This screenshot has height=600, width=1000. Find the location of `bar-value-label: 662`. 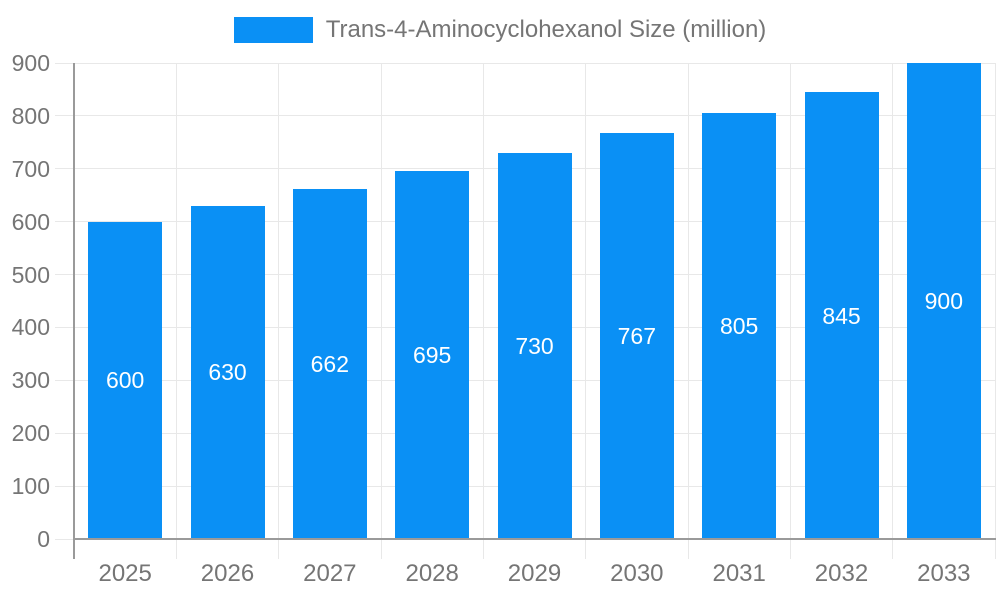

bar-value-label: 662 is located at coordinates (330, 363).